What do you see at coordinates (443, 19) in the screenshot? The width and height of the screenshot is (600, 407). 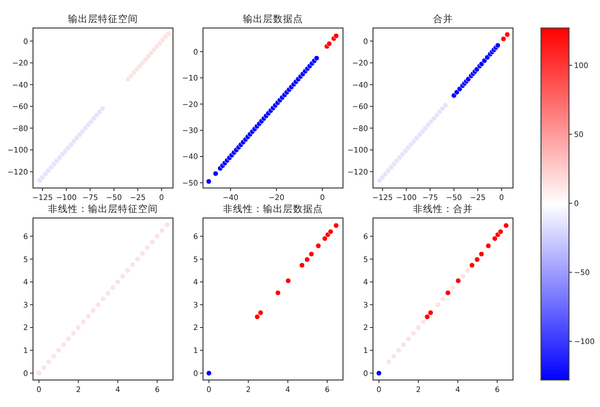 I see `chart-title: 合并` at bounding box center [443, 19].